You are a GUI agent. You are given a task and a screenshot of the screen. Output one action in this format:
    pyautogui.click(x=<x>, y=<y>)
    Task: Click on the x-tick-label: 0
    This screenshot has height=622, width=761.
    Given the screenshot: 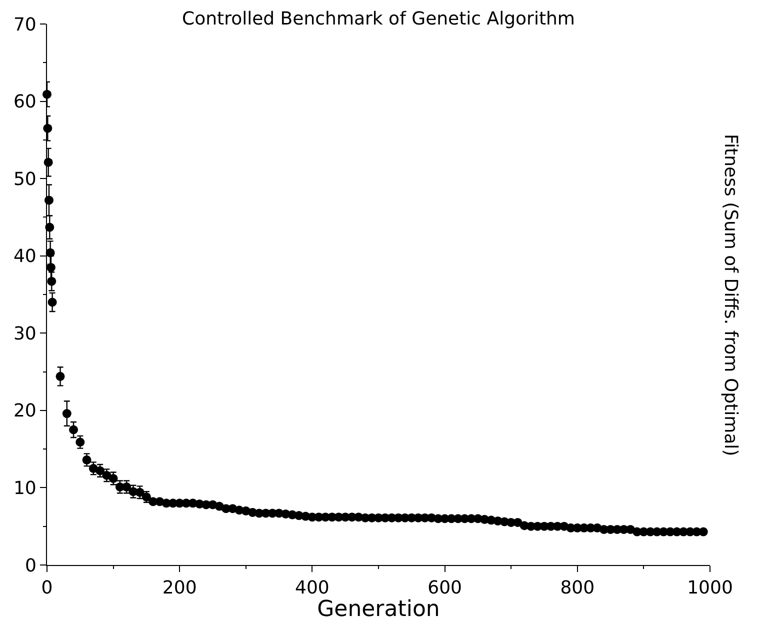 What is the action you would take?
    pyautogui.click(x=47, y=588)
    